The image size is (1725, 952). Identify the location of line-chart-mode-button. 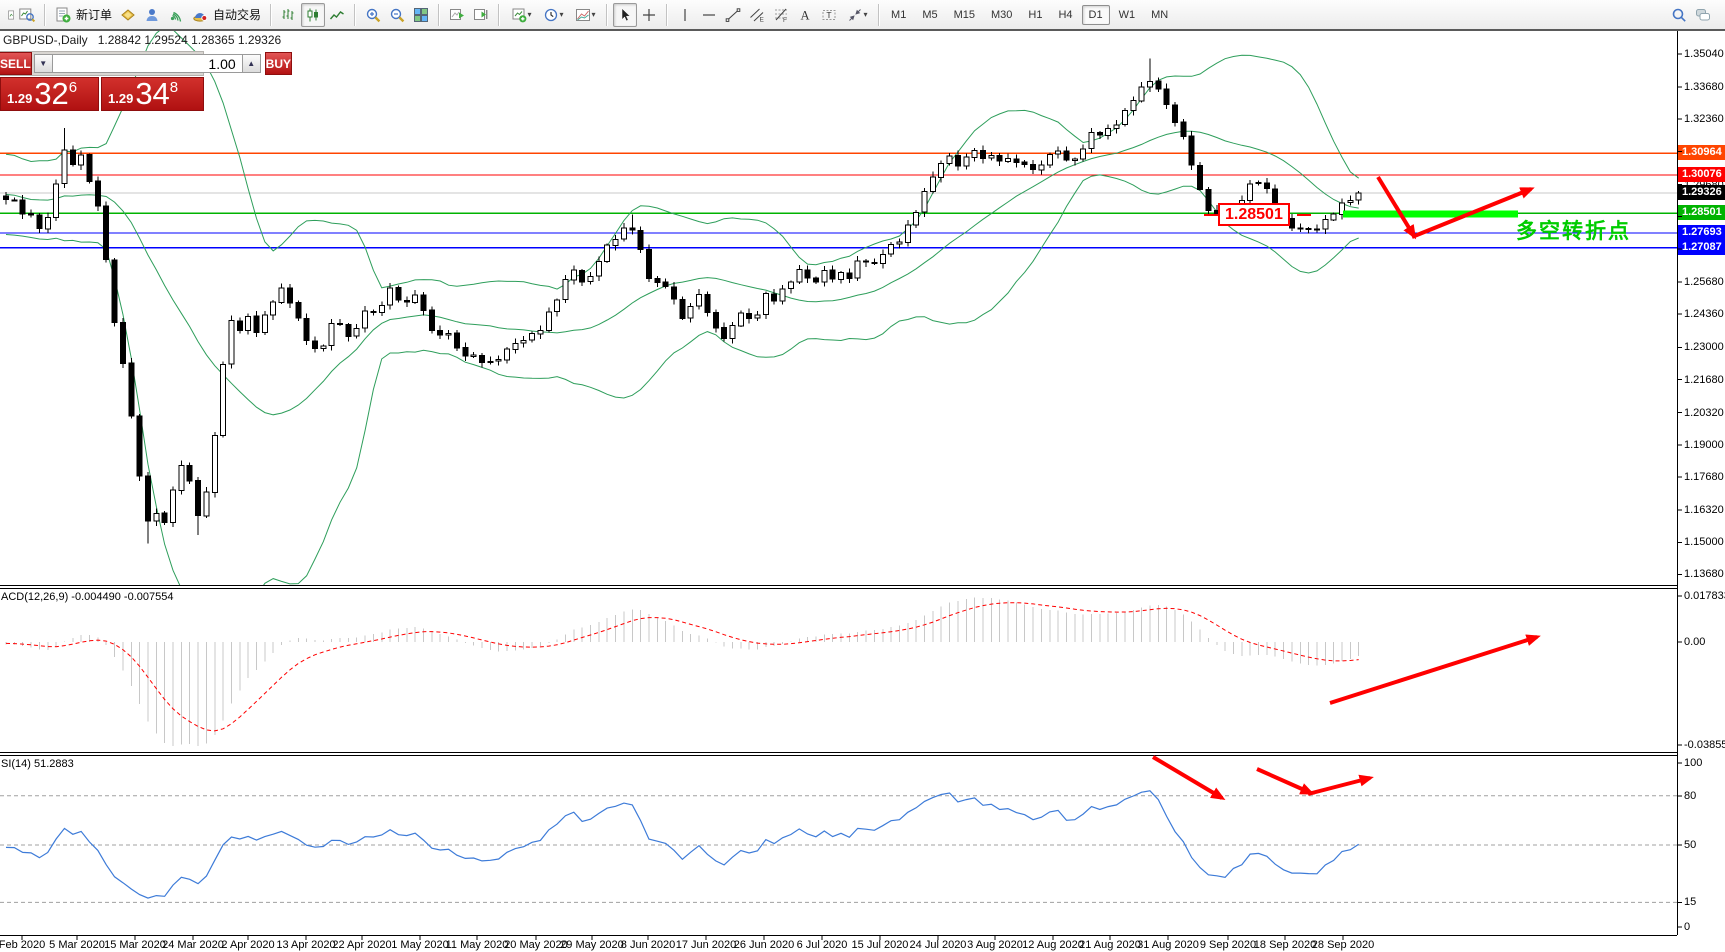
(337, 15).